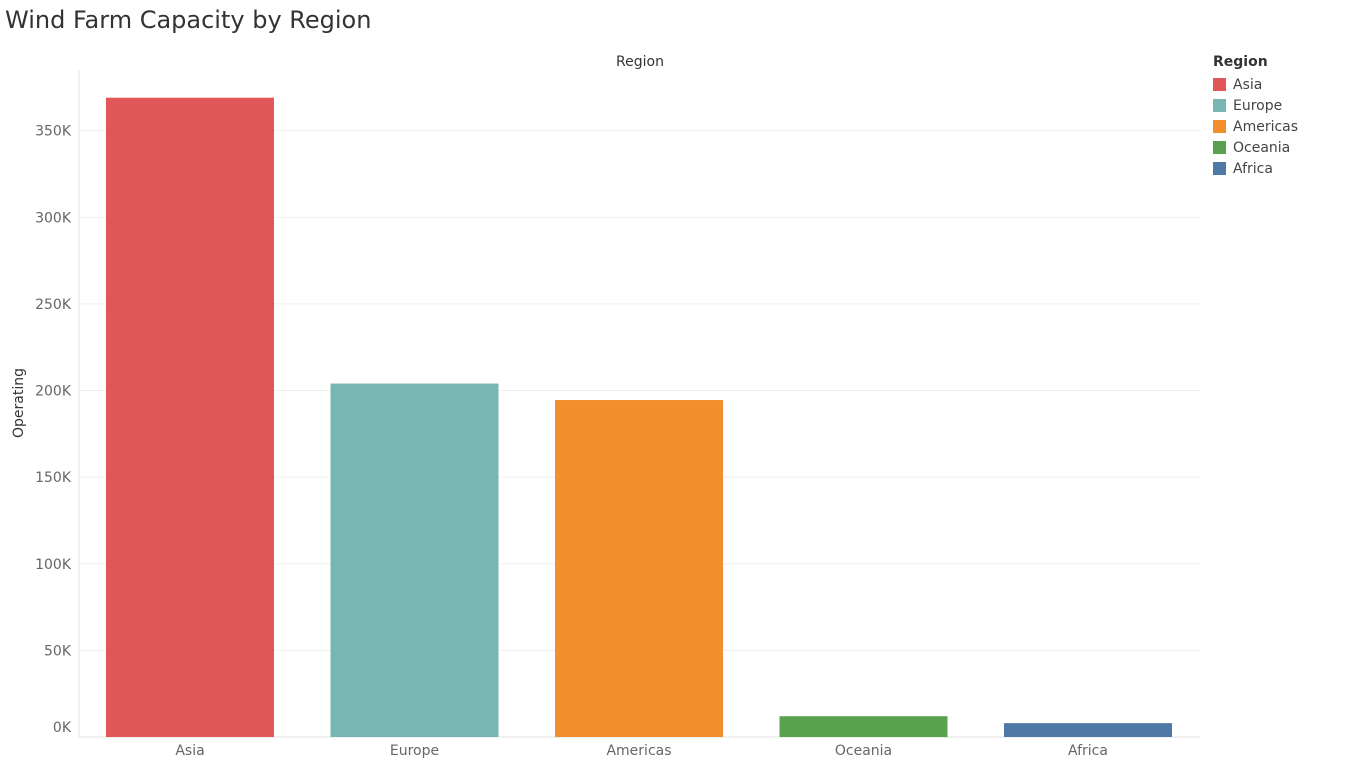 This screenshot has width=1351, height=761. Describe the element at coordinates (414, 751) in the screenshot. I see `x-tick-label: Europe` at that location.